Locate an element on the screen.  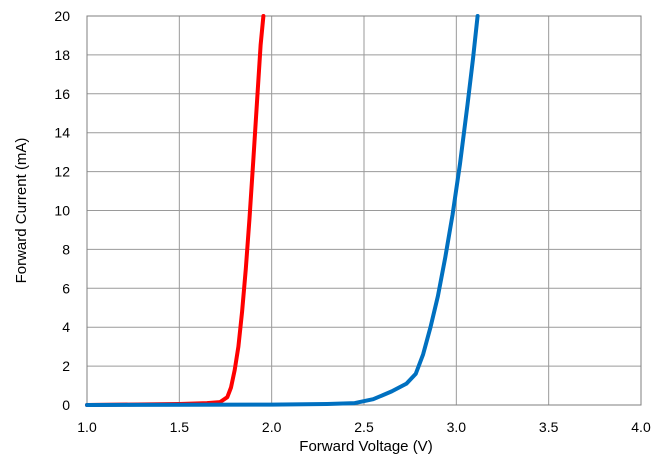
x-tick-label: 2.0 is located at coordinates (272, 427).